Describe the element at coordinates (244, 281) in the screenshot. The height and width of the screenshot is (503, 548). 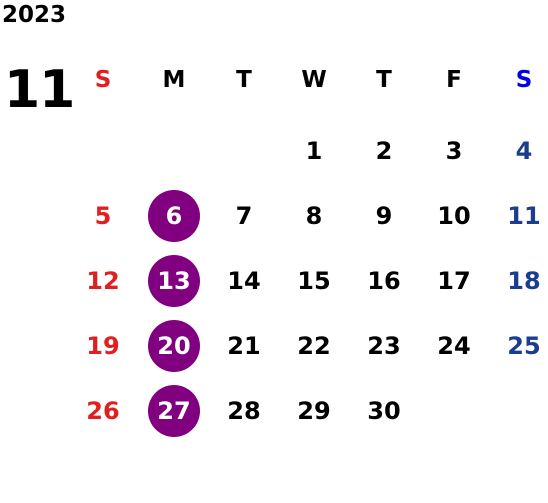
I see `day-cell-14: 14` at that location.